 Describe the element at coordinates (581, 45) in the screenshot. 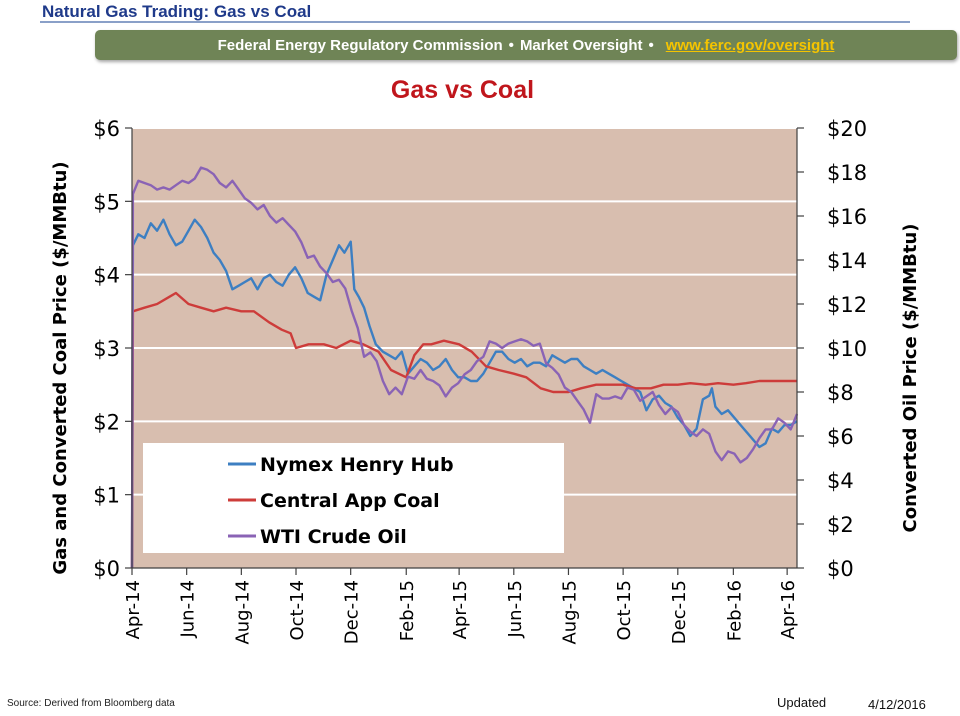

I see `banner-section: Market Oversight` at that location.